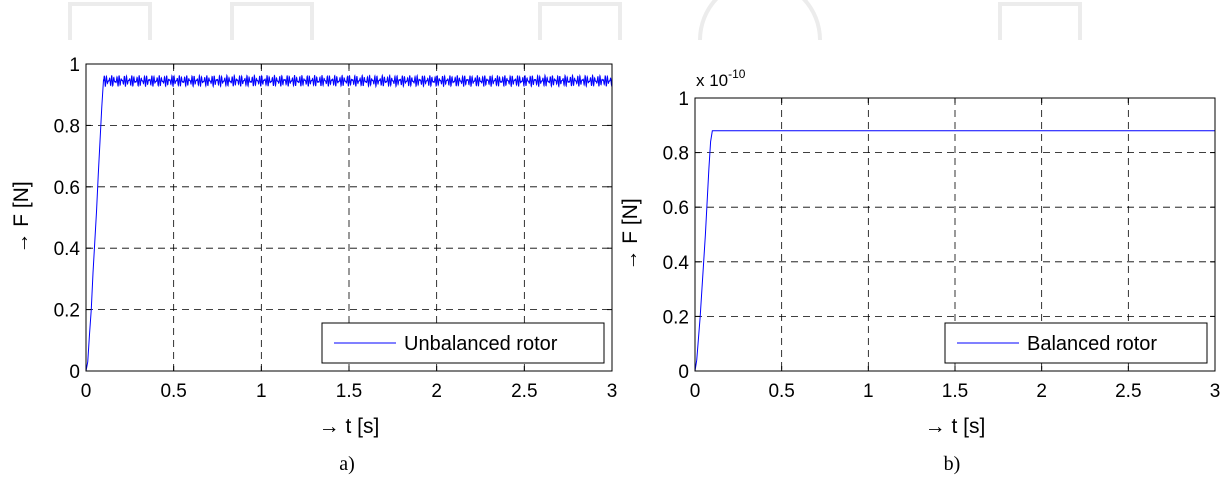  What do you see at coordinates (955, 426) in the screenshot?
I see `chart-b-x-axis-label: → t [s]` at bounding box center [955, 426].